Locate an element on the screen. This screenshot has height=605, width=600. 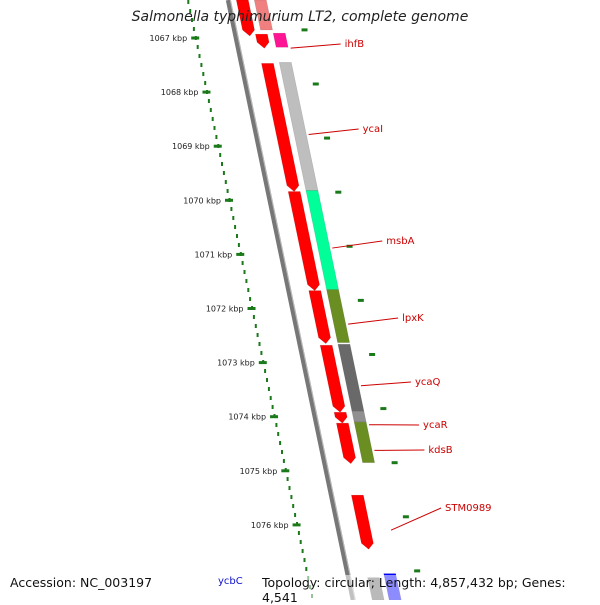
accession-text: Accession: NC_003197 is located at coordinates (81, 582).